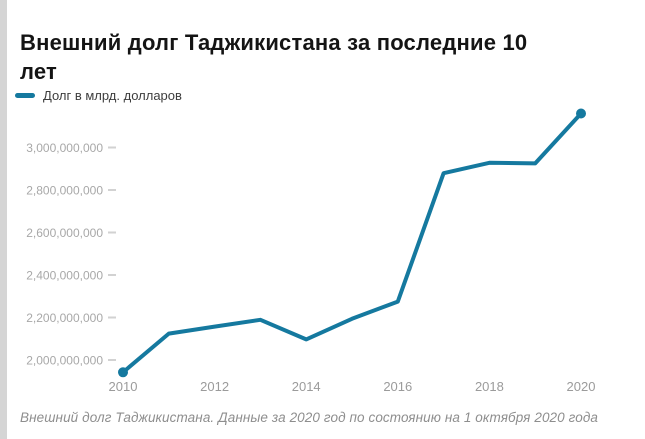 This screenshot has width=645, height=439. What do you see at coordinates (64, 361) in the screenshot?
I see `y-axis-tick-label: 2,000,000,000` at bounding box center [64, 361].